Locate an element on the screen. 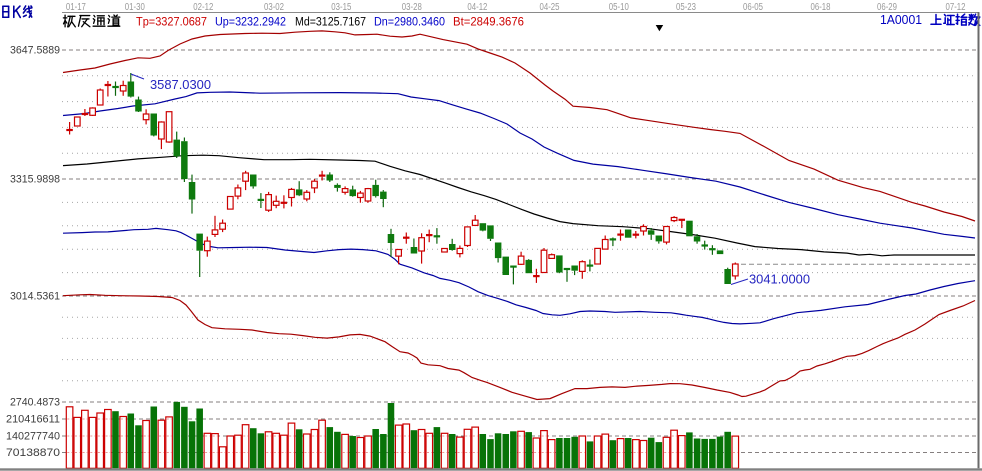 The height and width of the screenshot is (471, 982). svg-text: 04-12 is located at coordinates (477, 7).